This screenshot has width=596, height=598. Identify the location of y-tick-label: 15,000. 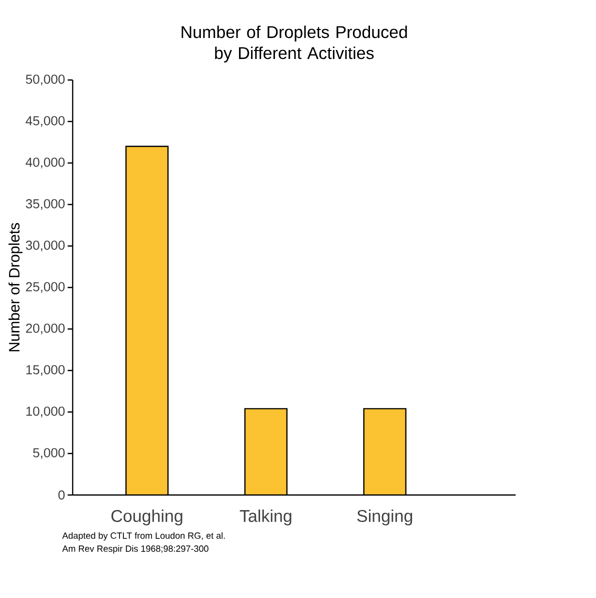
(45, 370).